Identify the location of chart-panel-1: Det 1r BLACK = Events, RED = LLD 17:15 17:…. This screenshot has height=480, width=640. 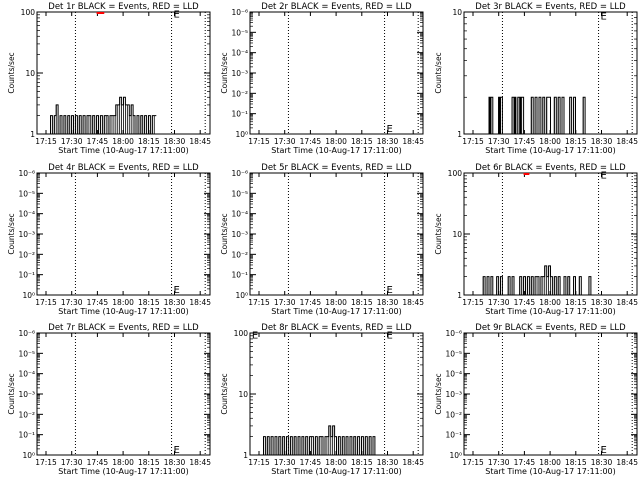
(109, 78).